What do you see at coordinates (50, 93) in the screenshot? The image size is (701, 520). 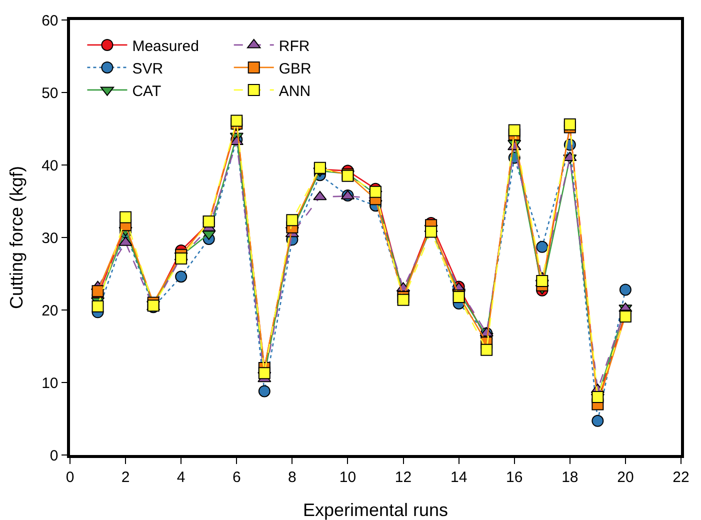 I see `y-tick-label: 50` at bounding box center [50, 93].